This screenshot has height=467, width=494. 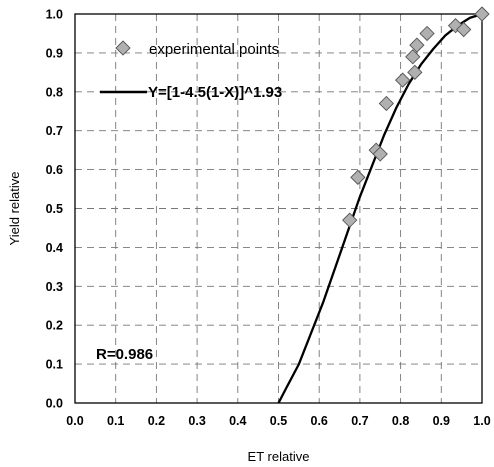 What do you see at coordinates (359, 421) in the screenshot?
I see `x-tick-label: 0.7` at bounding box center [359, 421].